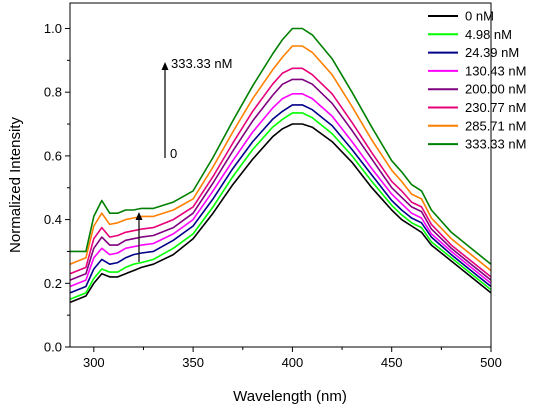 The height and width of the screenshot is (408, 550). What do you see at coordinates (53, 92) in the screenshot?
I see `y-tick-label: 0.8` at bounding box center [53, 92].